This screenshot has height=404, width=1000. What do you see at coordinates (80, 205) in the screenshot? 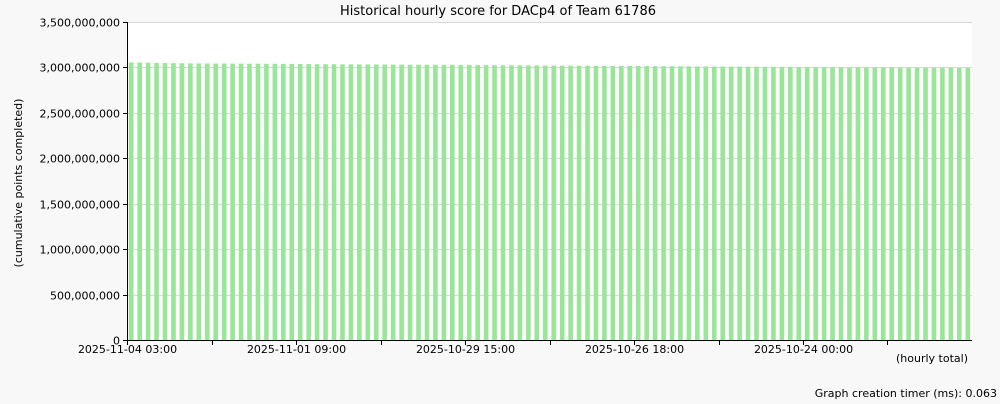
I see `y-tick-label: 1,500,000,000` at bounding box center [80, 205].